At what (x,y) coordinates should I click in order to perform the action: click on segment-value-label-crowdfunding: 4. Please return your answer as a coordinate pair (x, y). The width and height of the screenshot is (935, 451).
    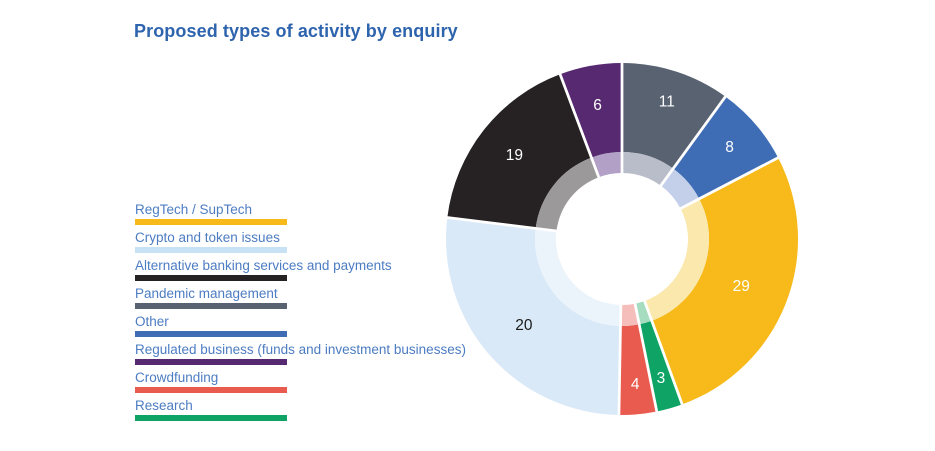
    Looking at the image, I should click on (635, 384).